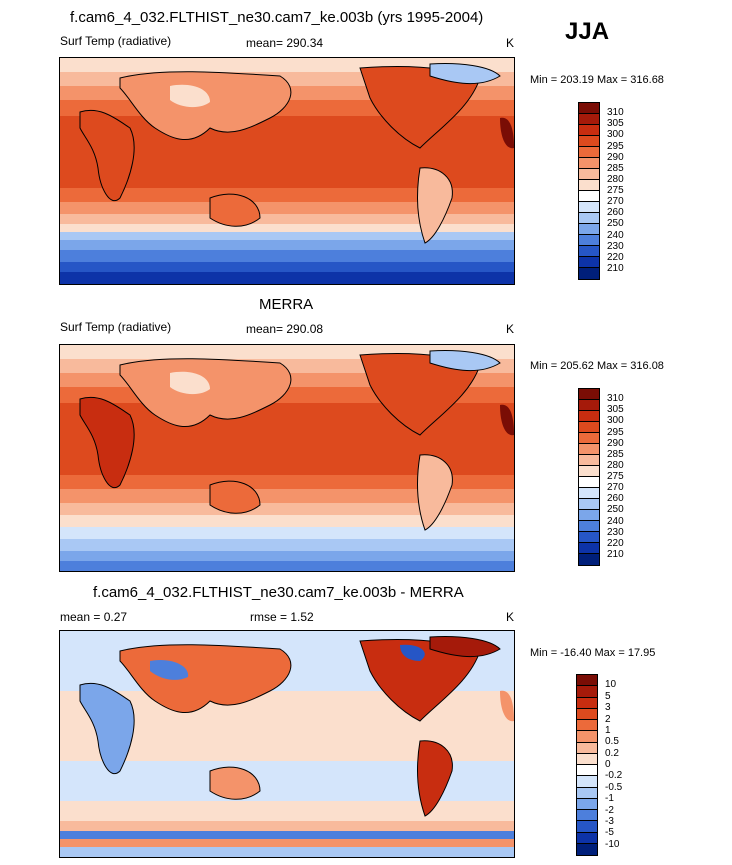 This screenshot has height=865, width=732. Describe the element at coordinates (612, 844) in the screenshot. I see `colorbar-tick-label: -10` at that location.